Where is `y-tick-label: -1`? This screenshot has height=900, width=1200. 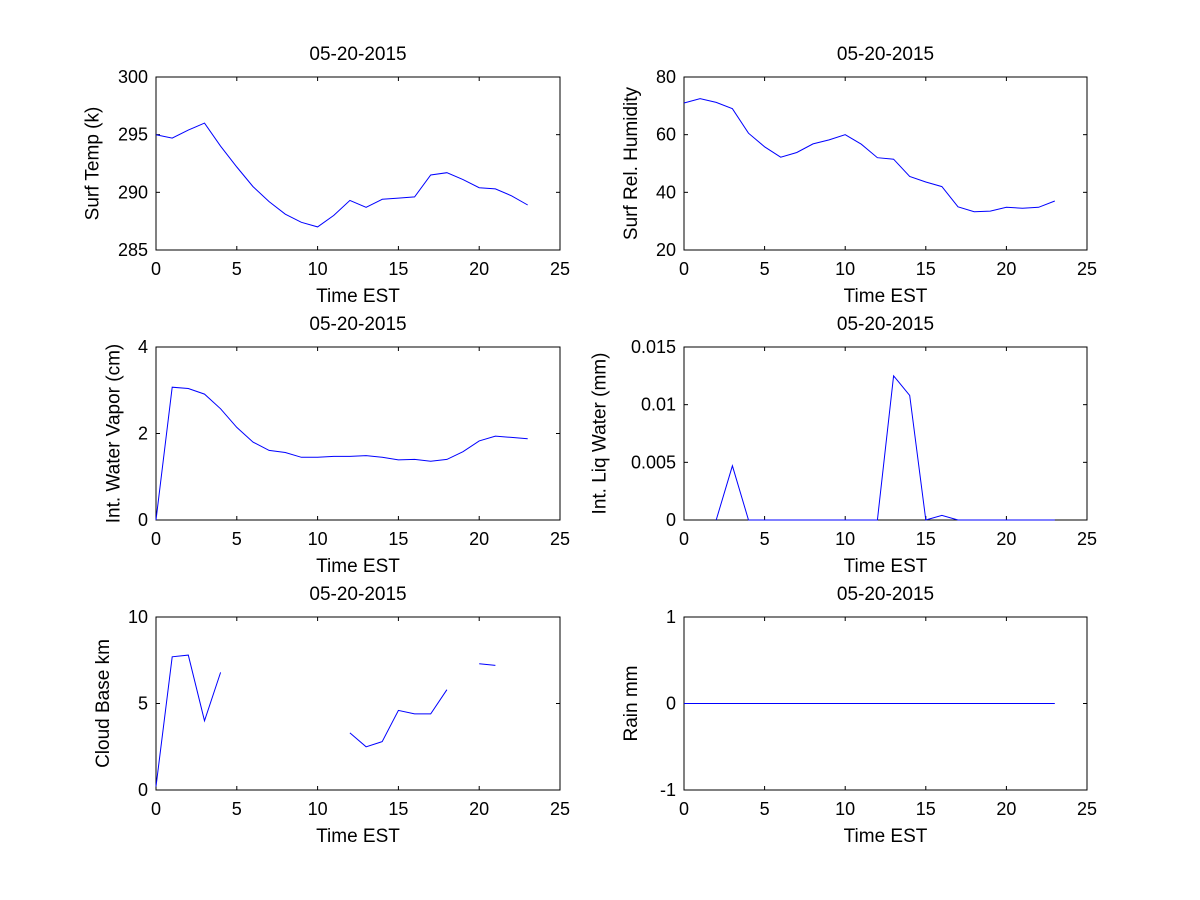
y-tick-label: -1 is located at coordinates (668, 790).